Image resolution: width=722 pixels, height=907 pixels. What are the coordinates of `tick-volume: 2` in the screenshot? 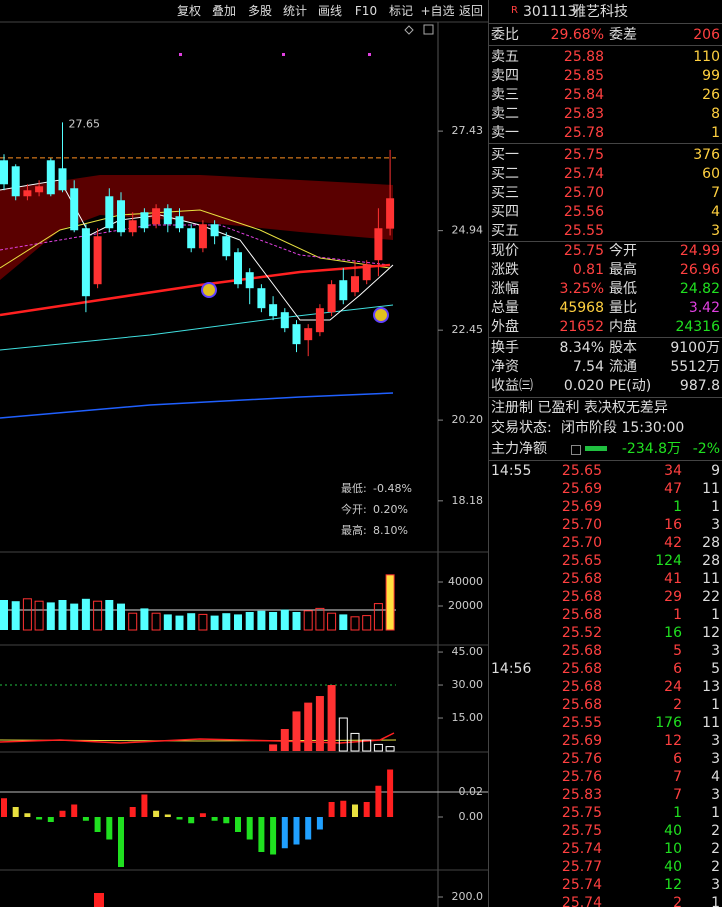 It's located at (677, 705).